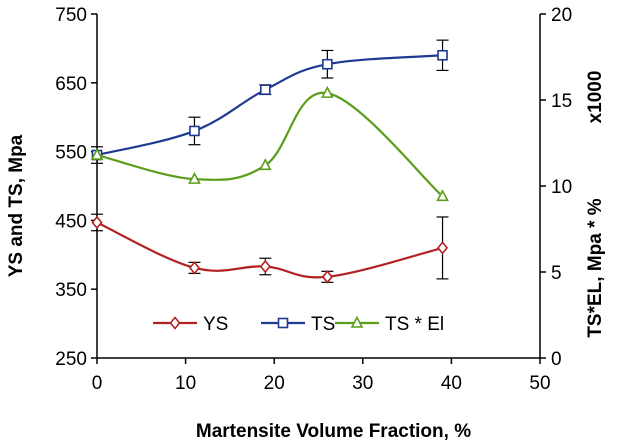  I want to click on legend-label: TS, so click(323, 324).